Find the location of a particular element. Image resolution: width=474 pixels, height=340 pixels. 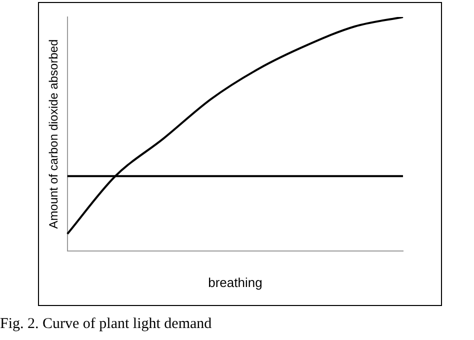

y-axis-title: Amount of carbon dioxide absorbed is located at coordinates (53, 134).